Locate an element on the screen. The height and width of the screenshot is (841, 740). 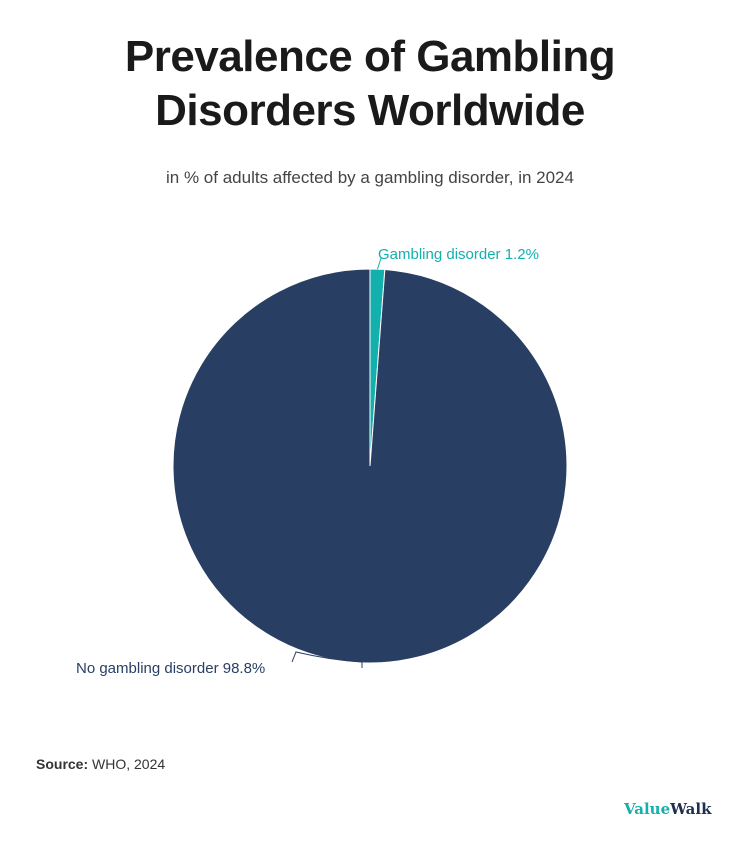
title-line-2: Disorders Worldwide is located at coordinates (370, 110).